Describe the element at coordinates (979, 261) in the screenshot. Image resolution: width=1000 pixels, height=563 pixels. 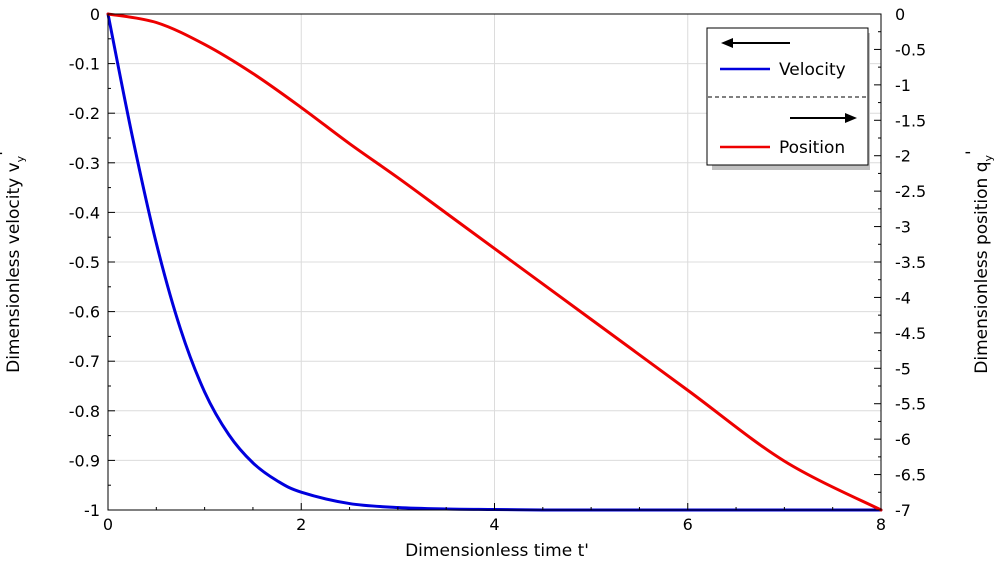
I see `y-axis-right-title: Dimensionless position qy'` at that location.